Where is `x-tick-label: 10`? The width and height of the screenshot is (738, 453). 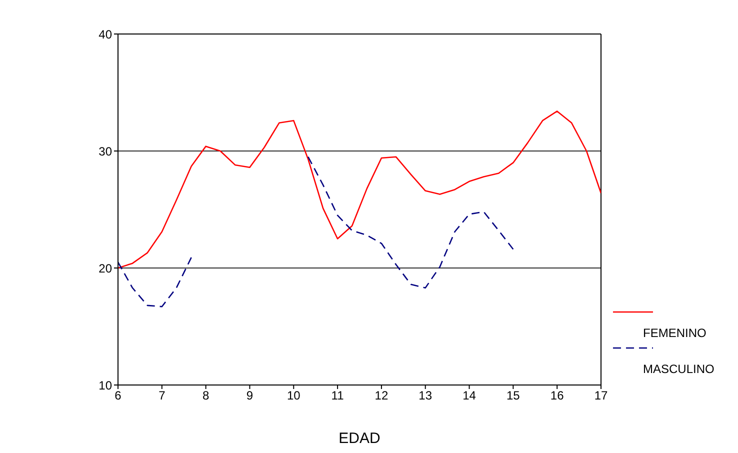 x-tick-label: 10 is located at coordinates (293, 395).